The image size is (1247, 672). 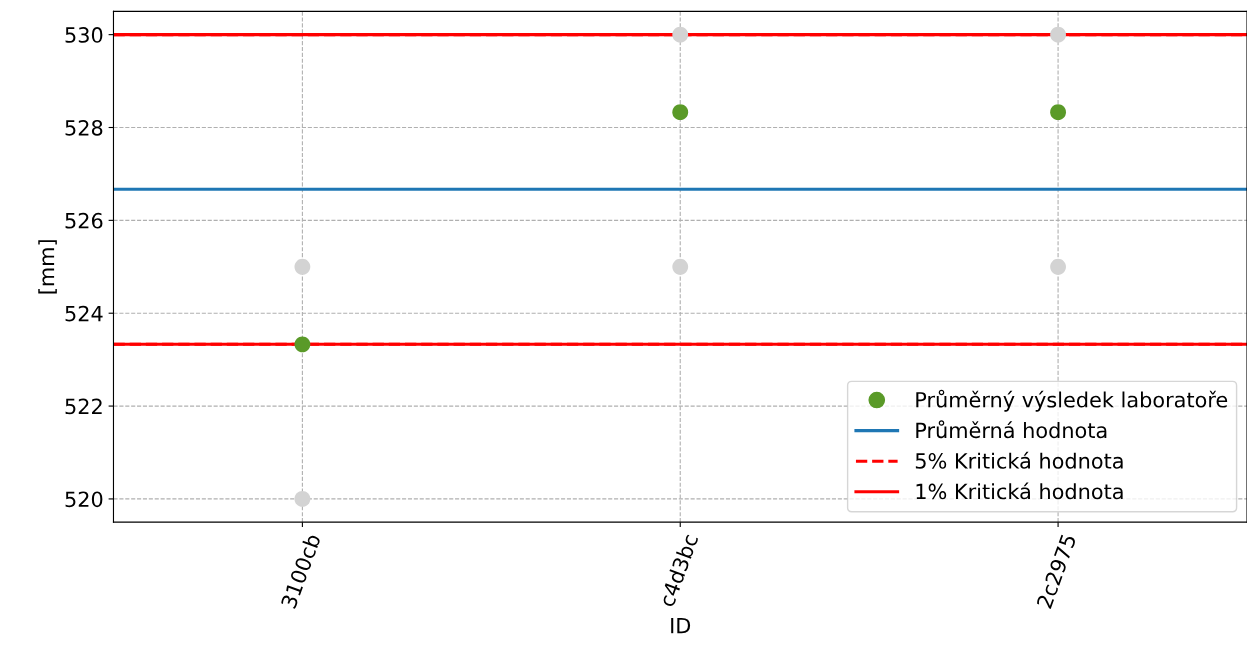 I want to click on y-tick-label: 524, so click(x=84, y=313).